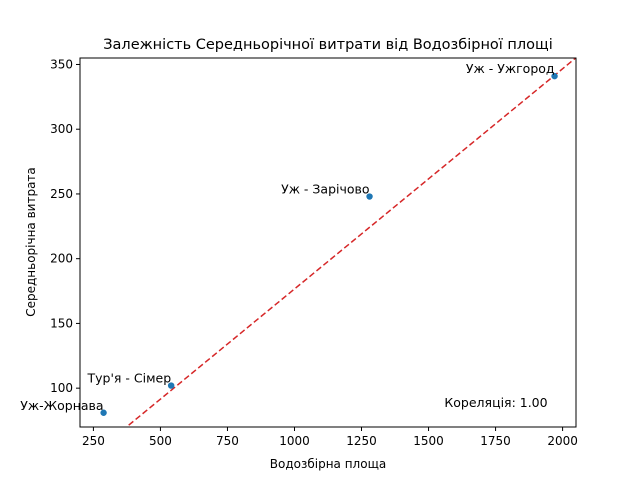  I want to click on x-tick-label: 750, so click(227, 441).